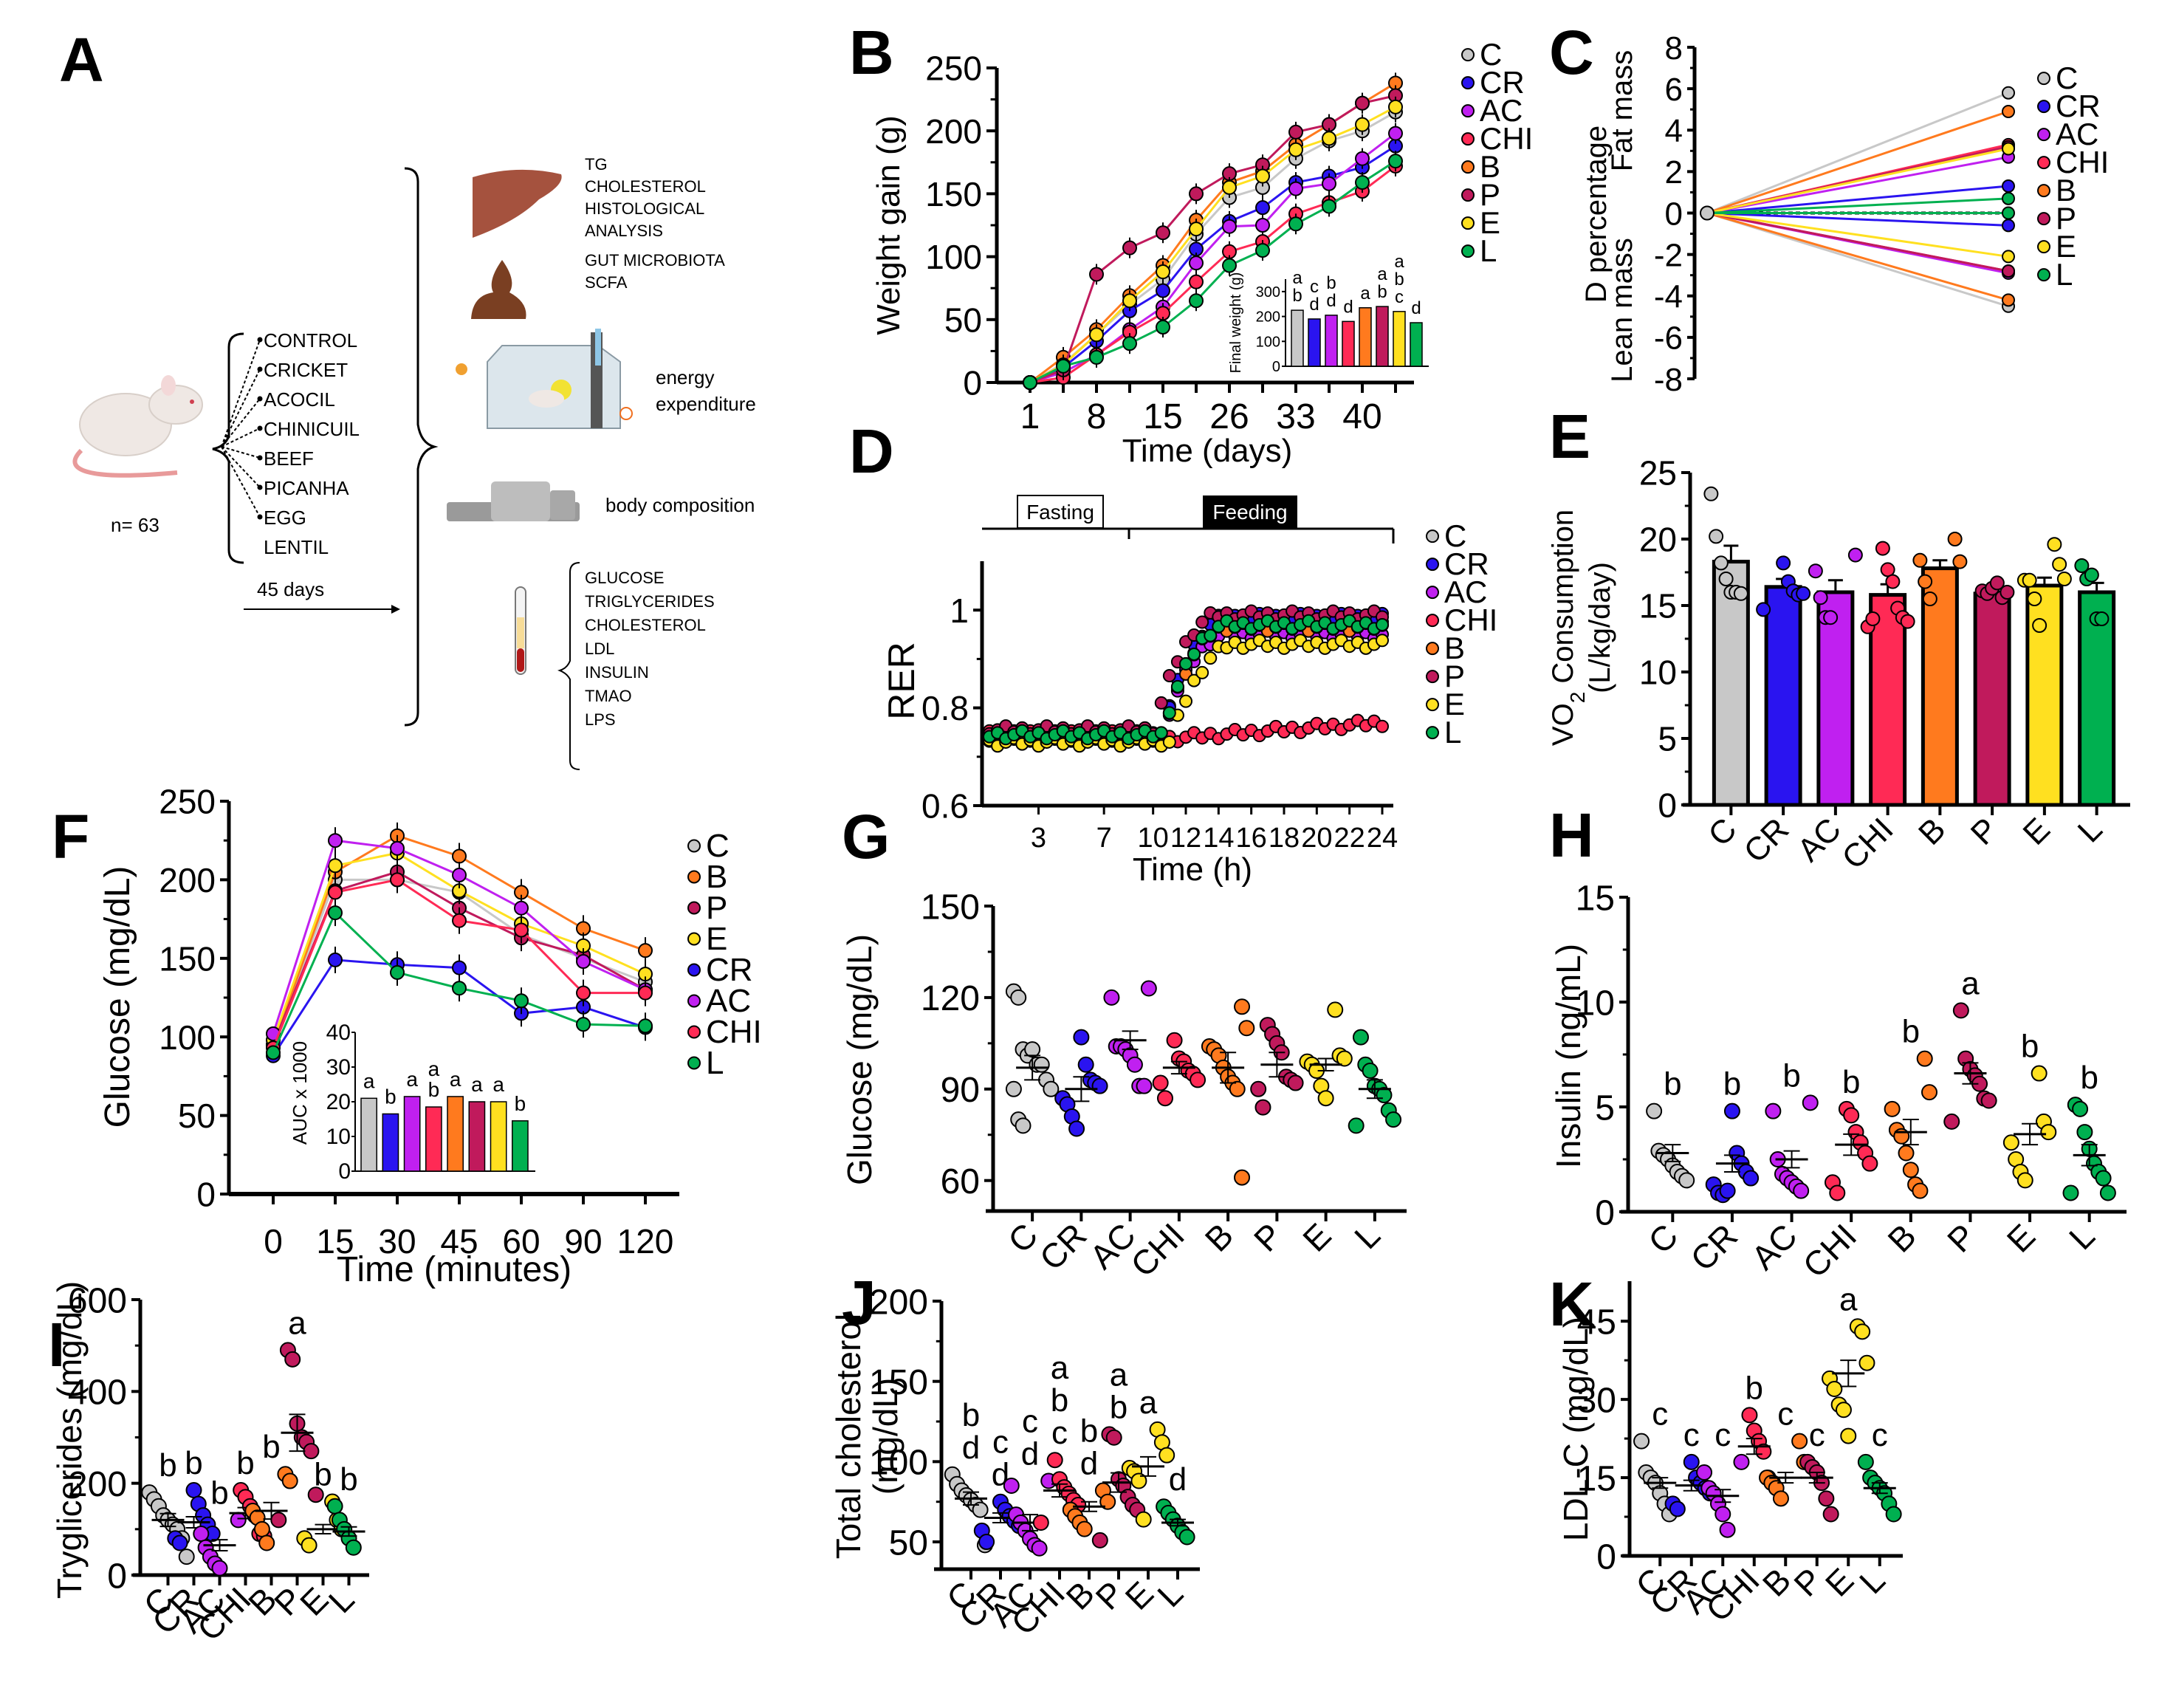 The image size is (2159, 1708). Describe the element at coordinates (1819, 1470) in the screenshot. I see `group-p: c` at that location.